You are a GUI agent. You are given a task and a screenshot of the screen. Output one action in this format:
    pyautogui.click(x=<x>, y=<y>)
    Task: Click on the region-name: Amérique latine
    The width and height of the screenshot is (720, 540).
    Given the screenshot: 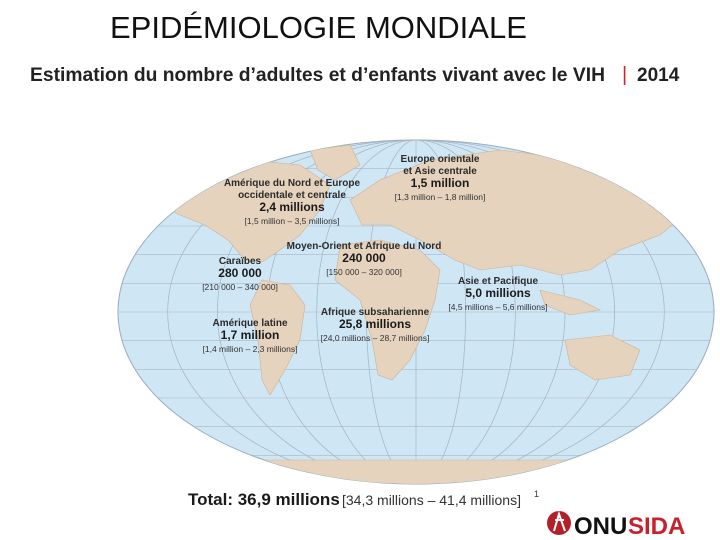 What is the action you would take?
    pyautogui.click(x=249, y=323)
    